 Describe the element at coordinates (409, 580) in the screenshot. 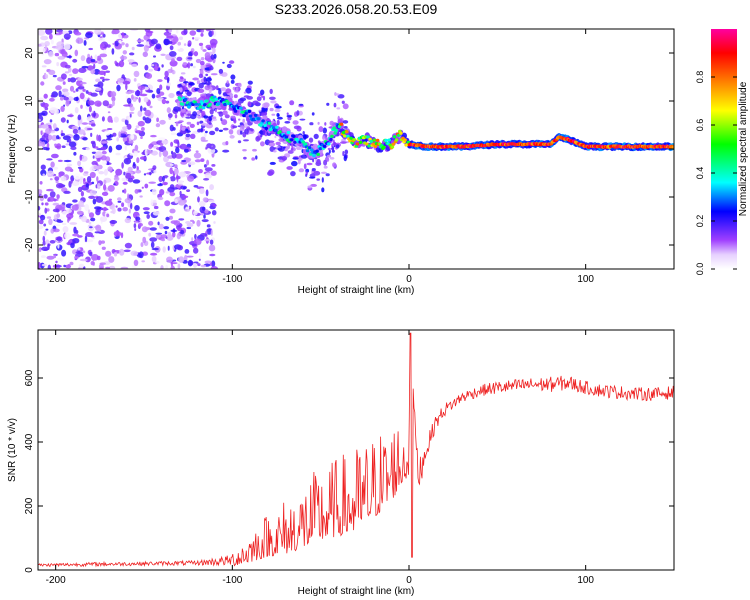

I see `x-tick-label: 0` at that location.